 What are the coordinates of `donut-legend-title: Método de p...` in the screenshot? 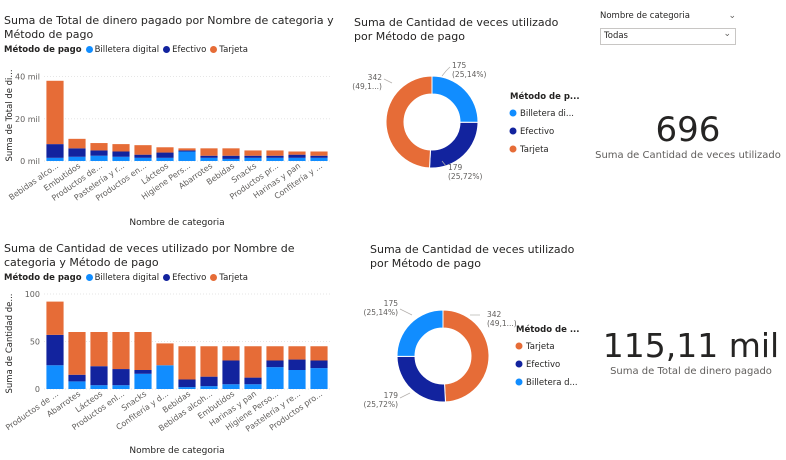 It's located at (545, 96).